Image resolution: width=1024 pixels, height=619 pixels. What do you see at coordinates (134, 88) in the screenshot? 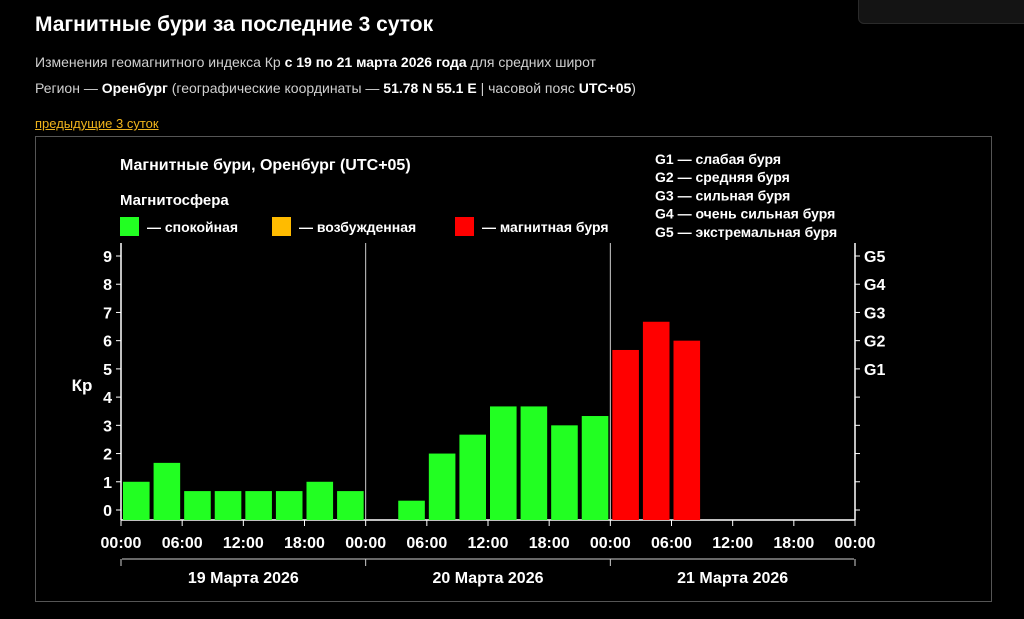
I see `region-name: Оренбург` at bounding box center [134, 88].